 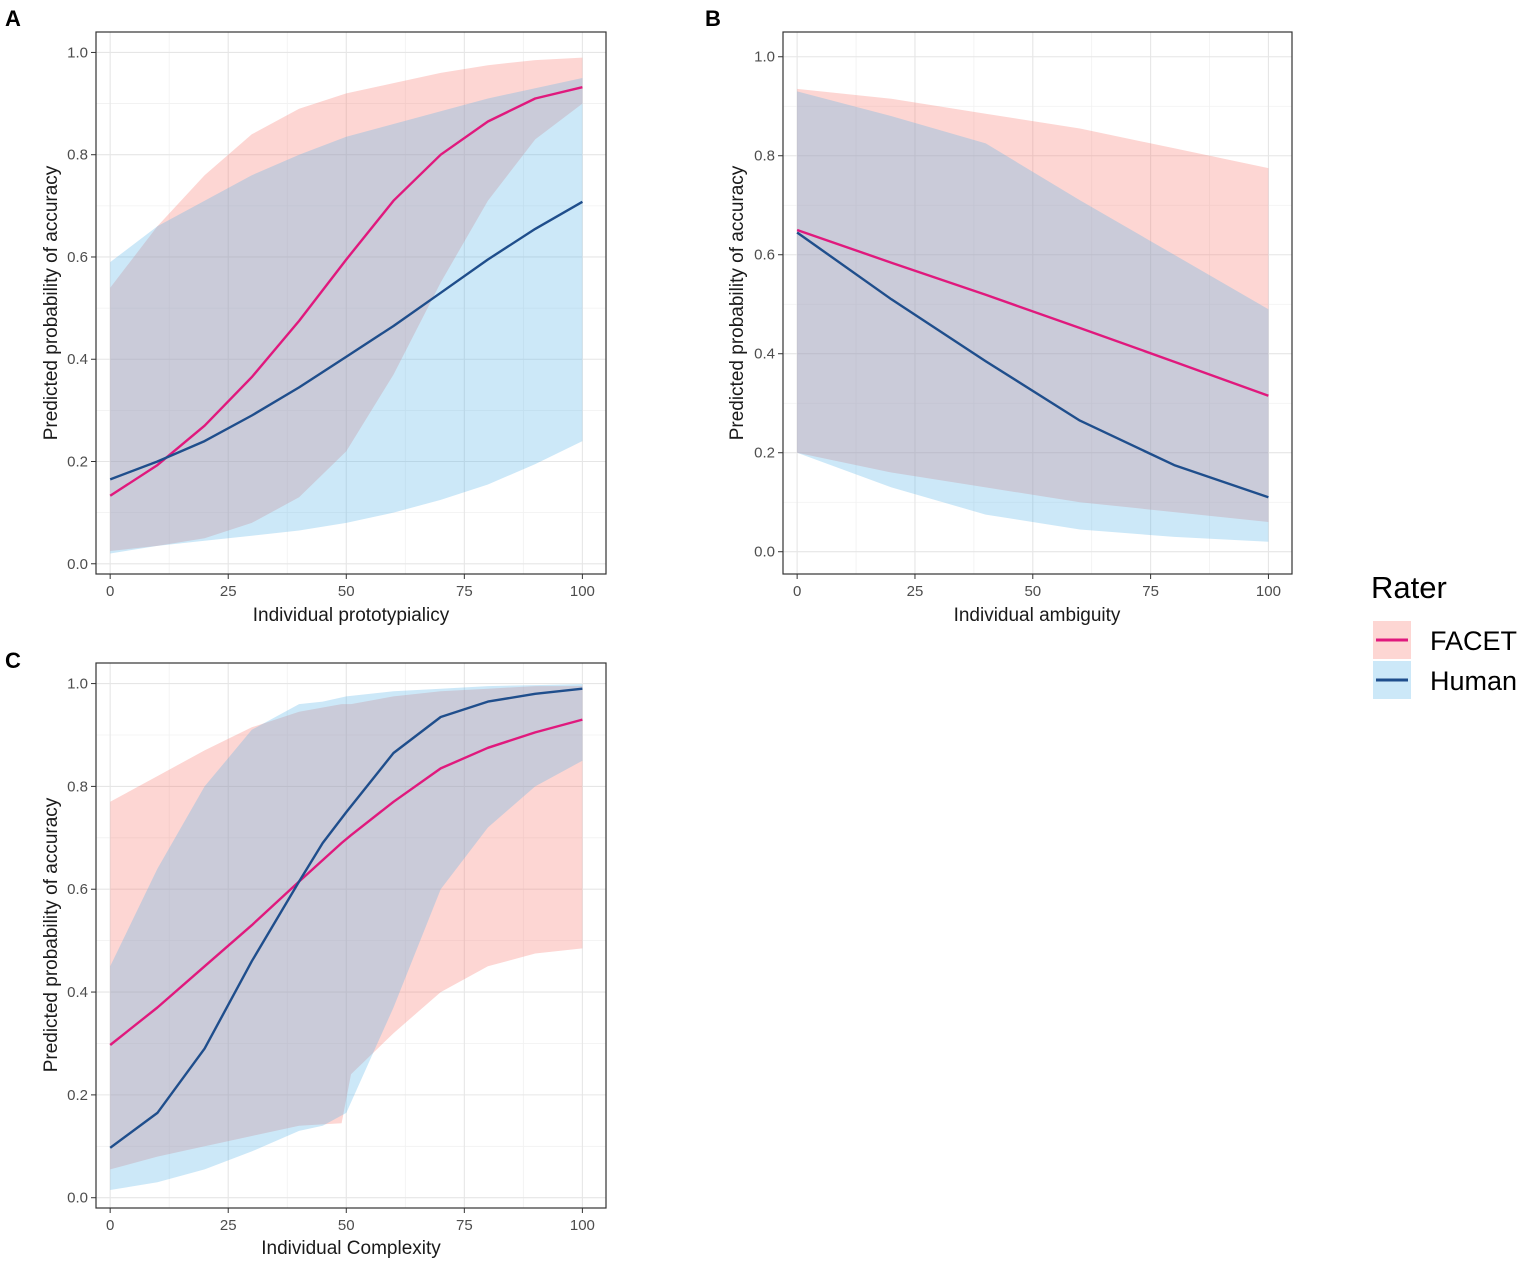 I want to click on panel-a-lines, so click(x=346, y=291).